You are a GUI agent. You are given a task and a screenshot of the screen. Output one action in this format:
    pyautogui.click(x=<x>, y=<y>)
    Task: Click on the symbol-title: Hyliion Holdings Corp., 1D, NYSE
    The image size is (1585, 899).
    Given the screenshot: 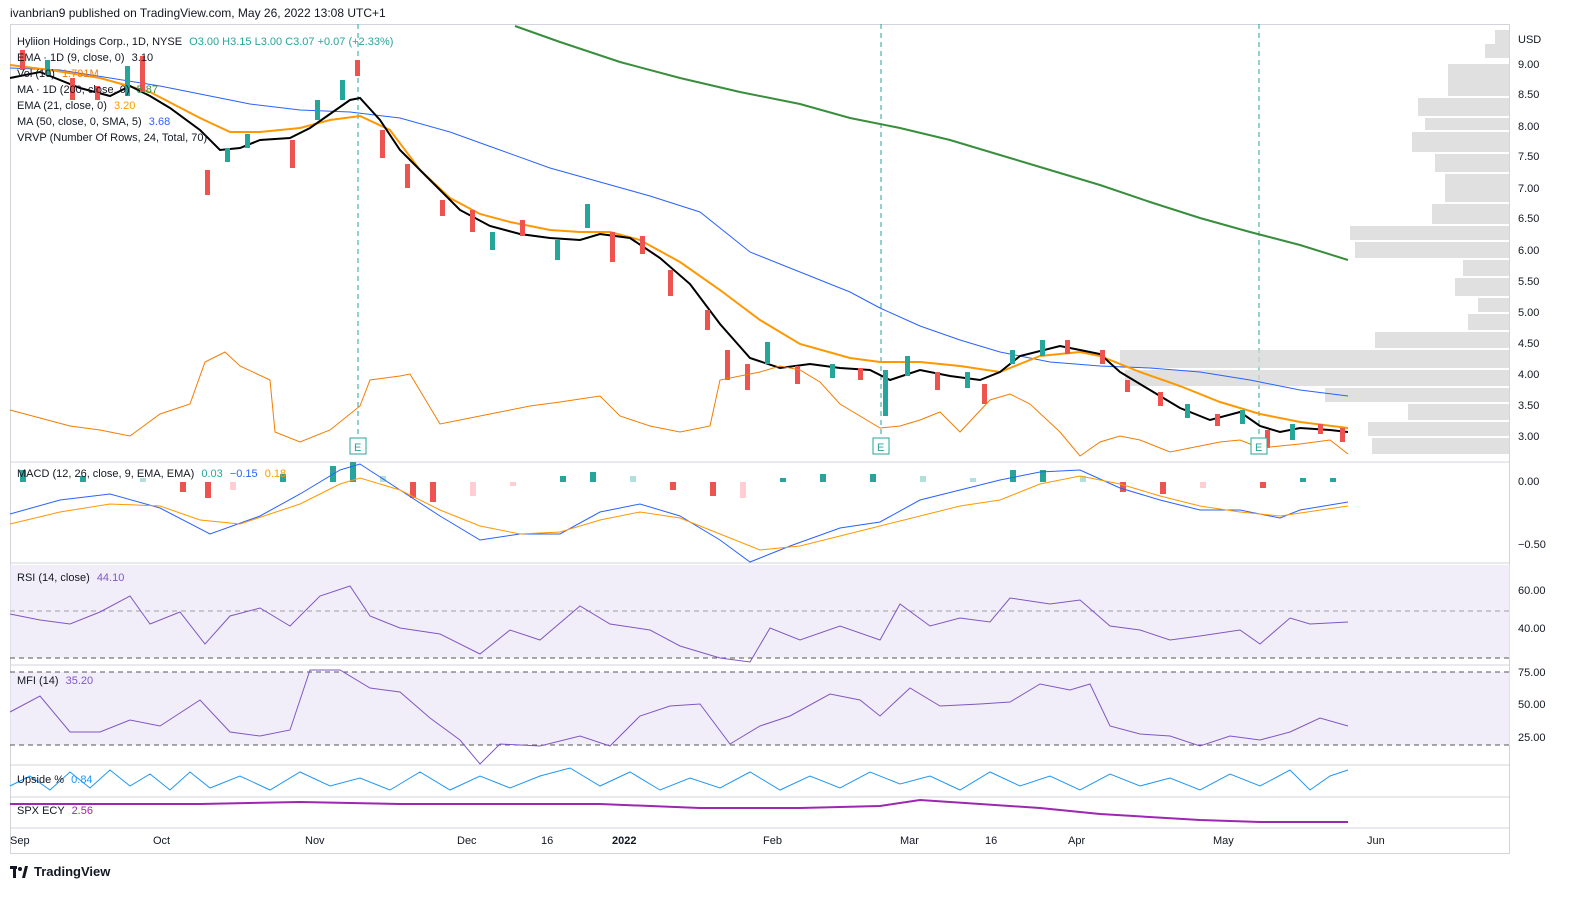 What is the action you would take?
    pyautogui.click(x=100, y=42)
    